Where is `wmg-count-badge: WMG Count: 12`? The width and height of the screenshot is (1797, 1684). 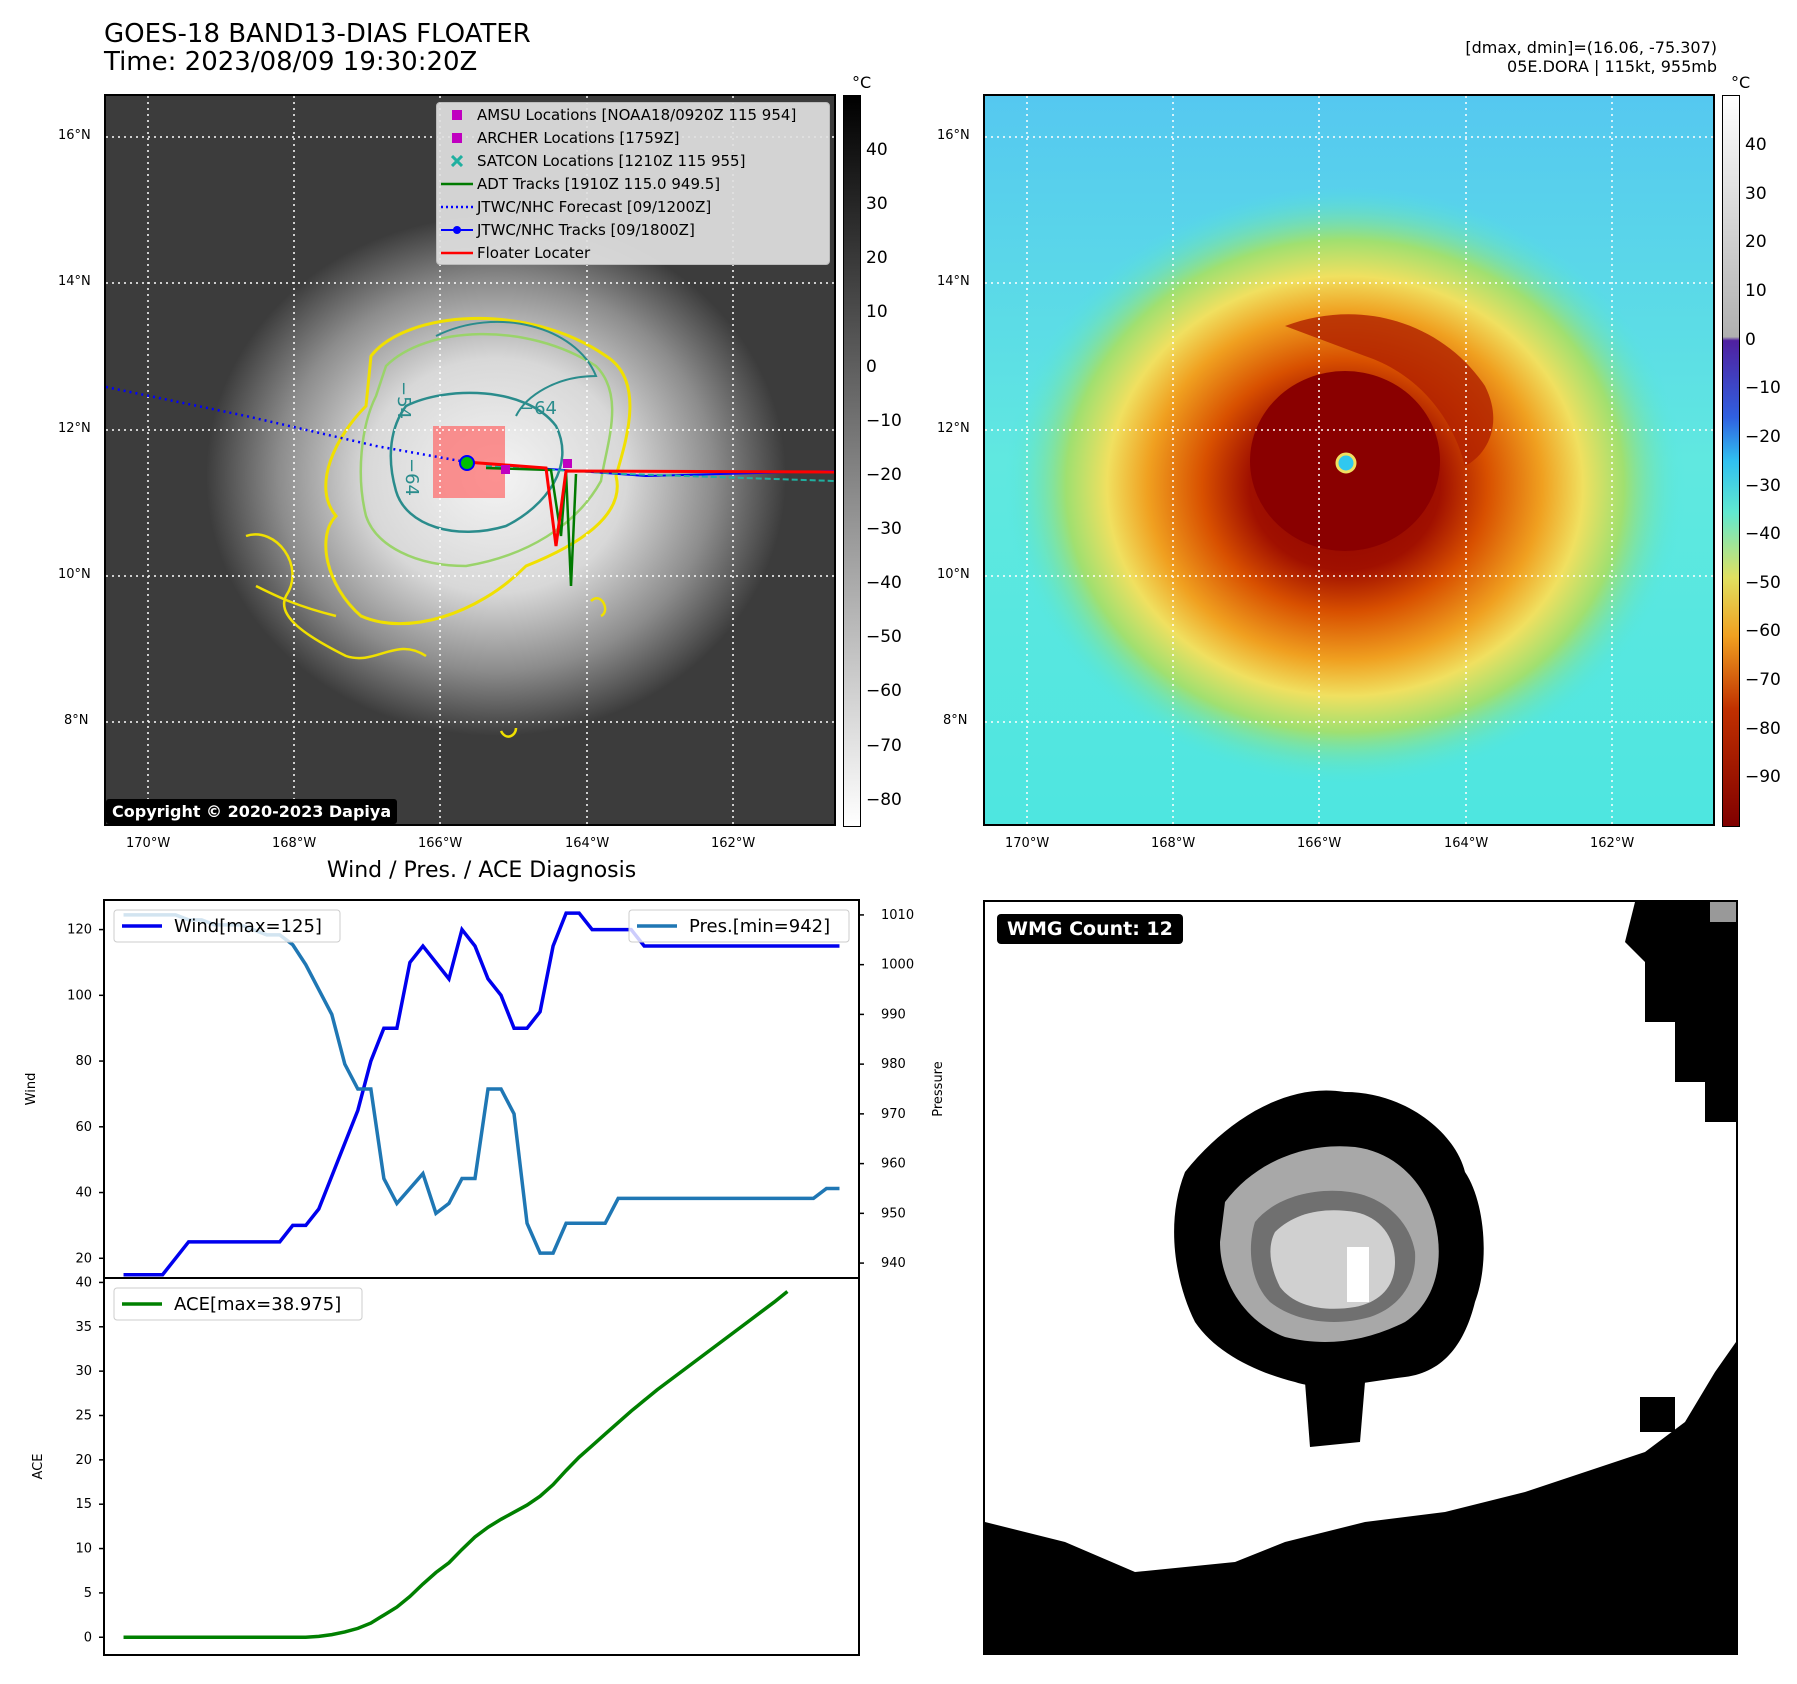 wmg-count-badge: WMG Count: 12 is located at coordinates (1090, 929).